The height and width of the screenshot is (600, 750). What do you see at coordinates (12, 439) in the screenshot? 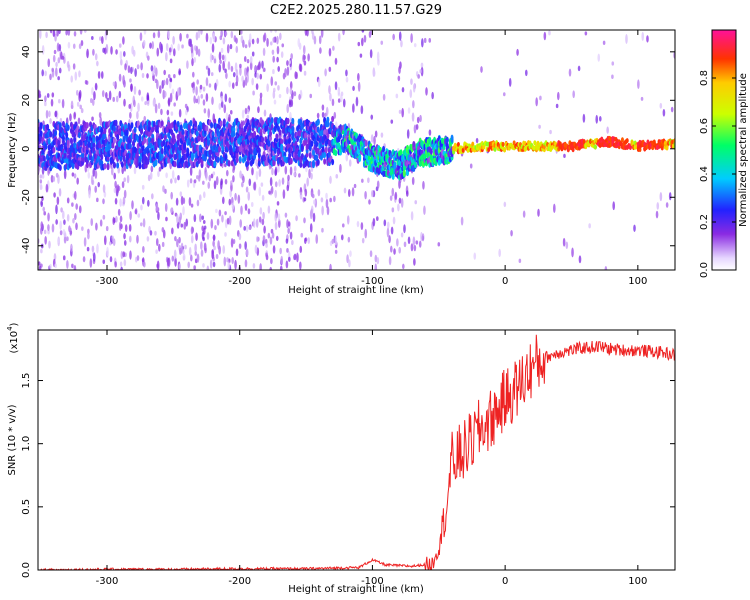
I see `bottom-y-axis-label: SNR (10 * v/v)` at bounding box center [12, 439].